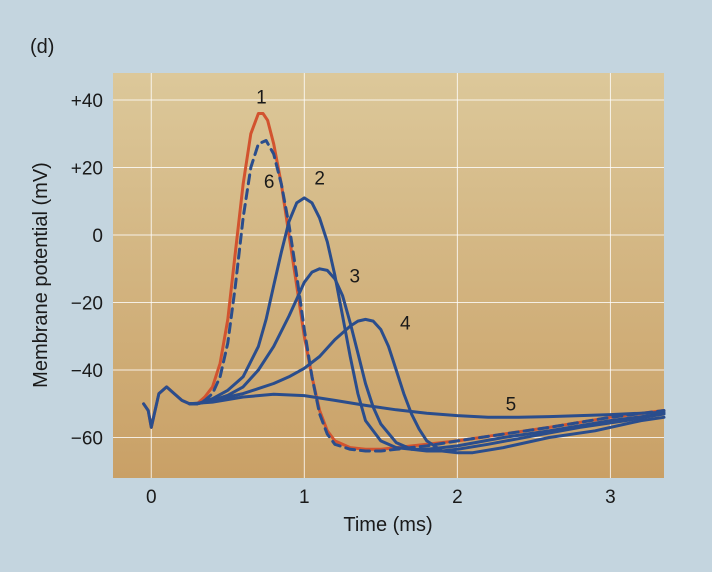 This screenshot has width=712, height=572. What do you see at coordinates (87, 439) in the screenshot?
I see `y-tick-label: −60` at bounding box center [87, 439].